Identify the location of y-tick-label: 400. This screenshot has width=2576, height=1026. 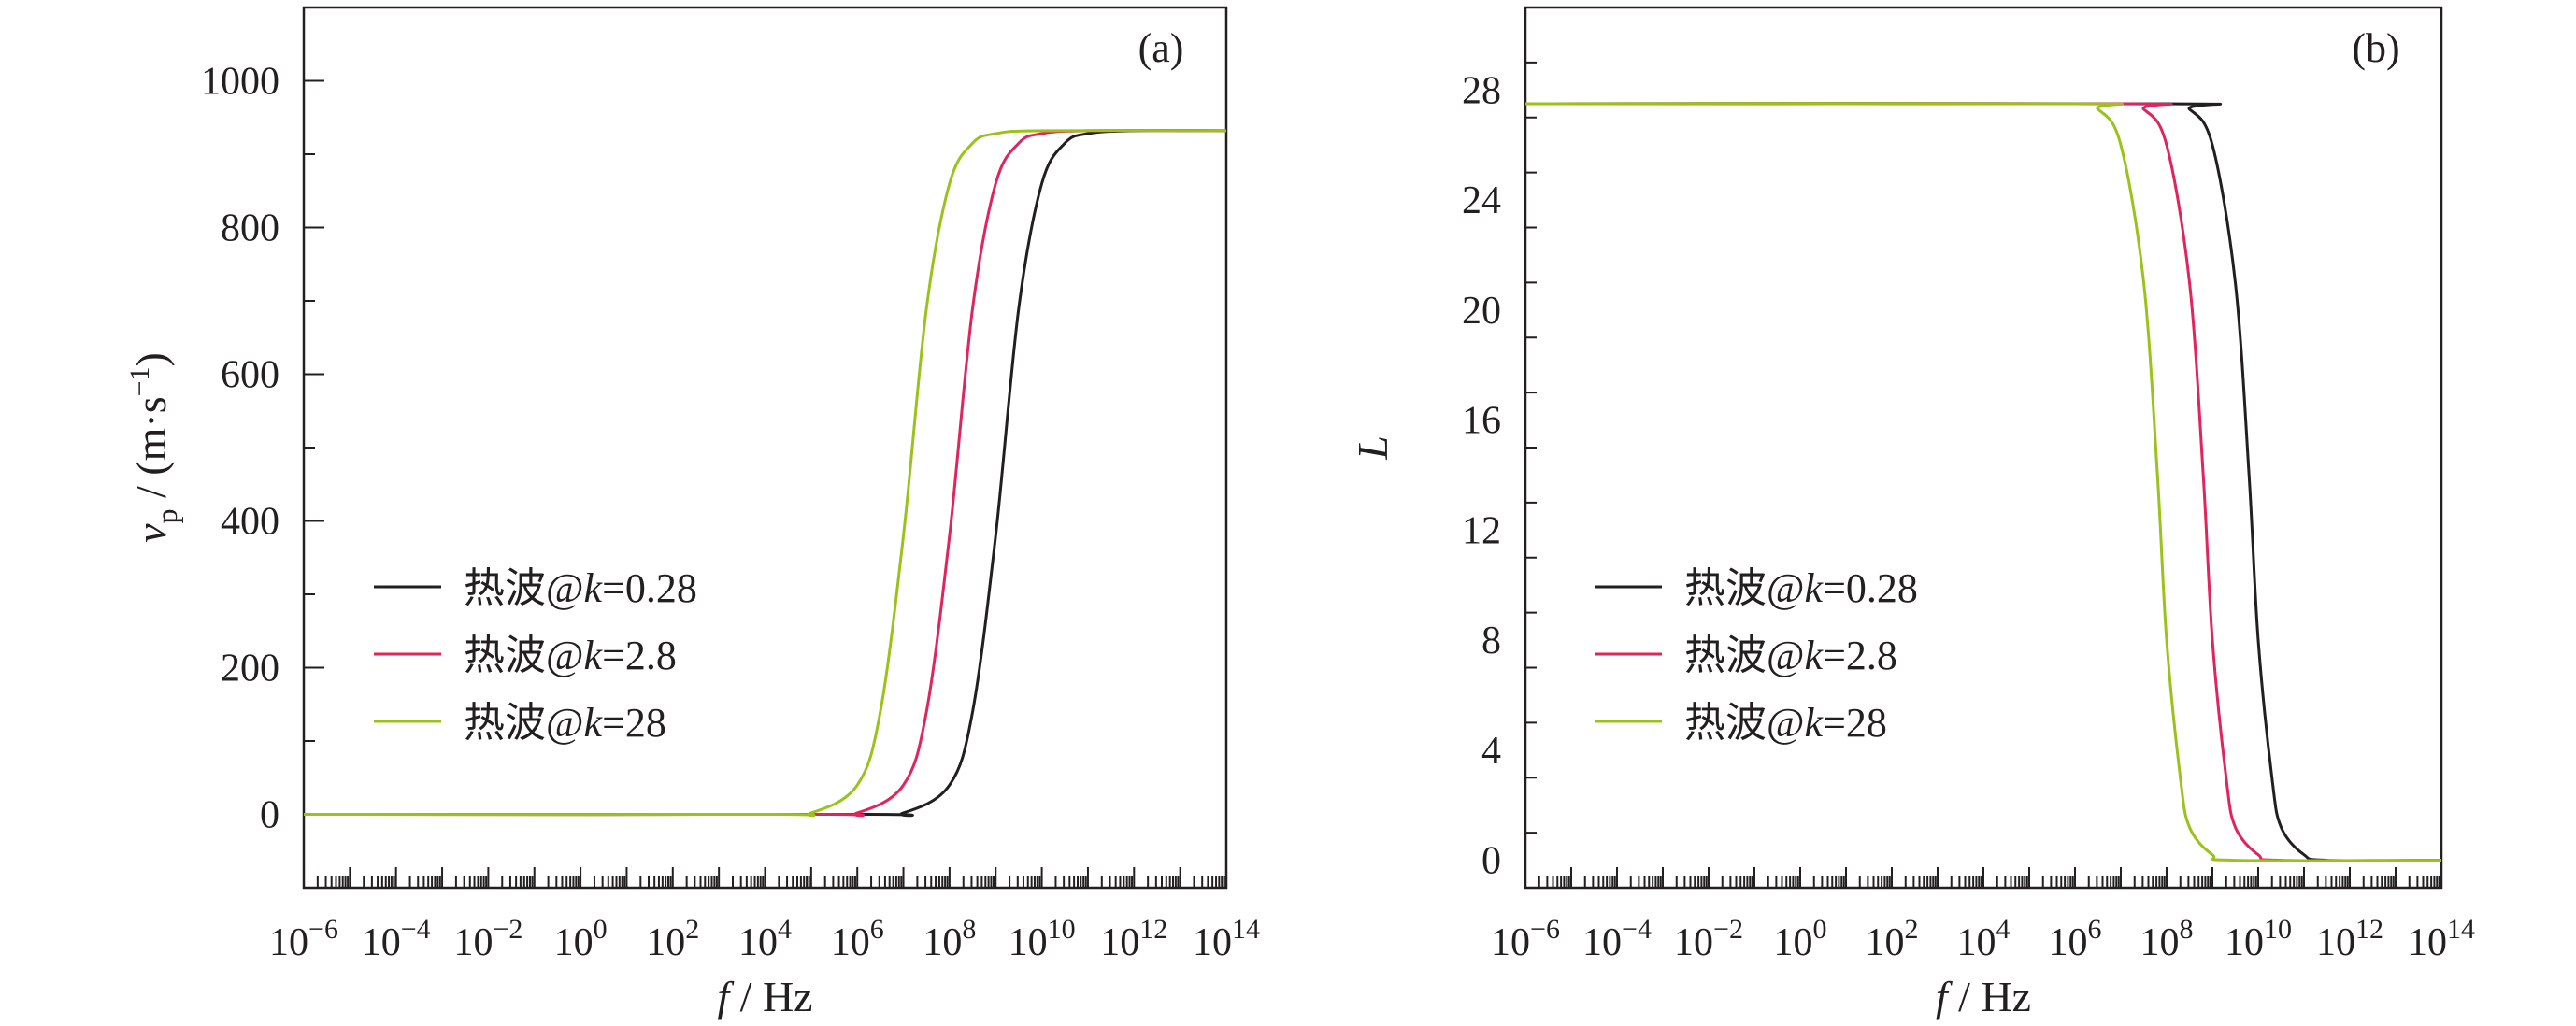
(250, 522).